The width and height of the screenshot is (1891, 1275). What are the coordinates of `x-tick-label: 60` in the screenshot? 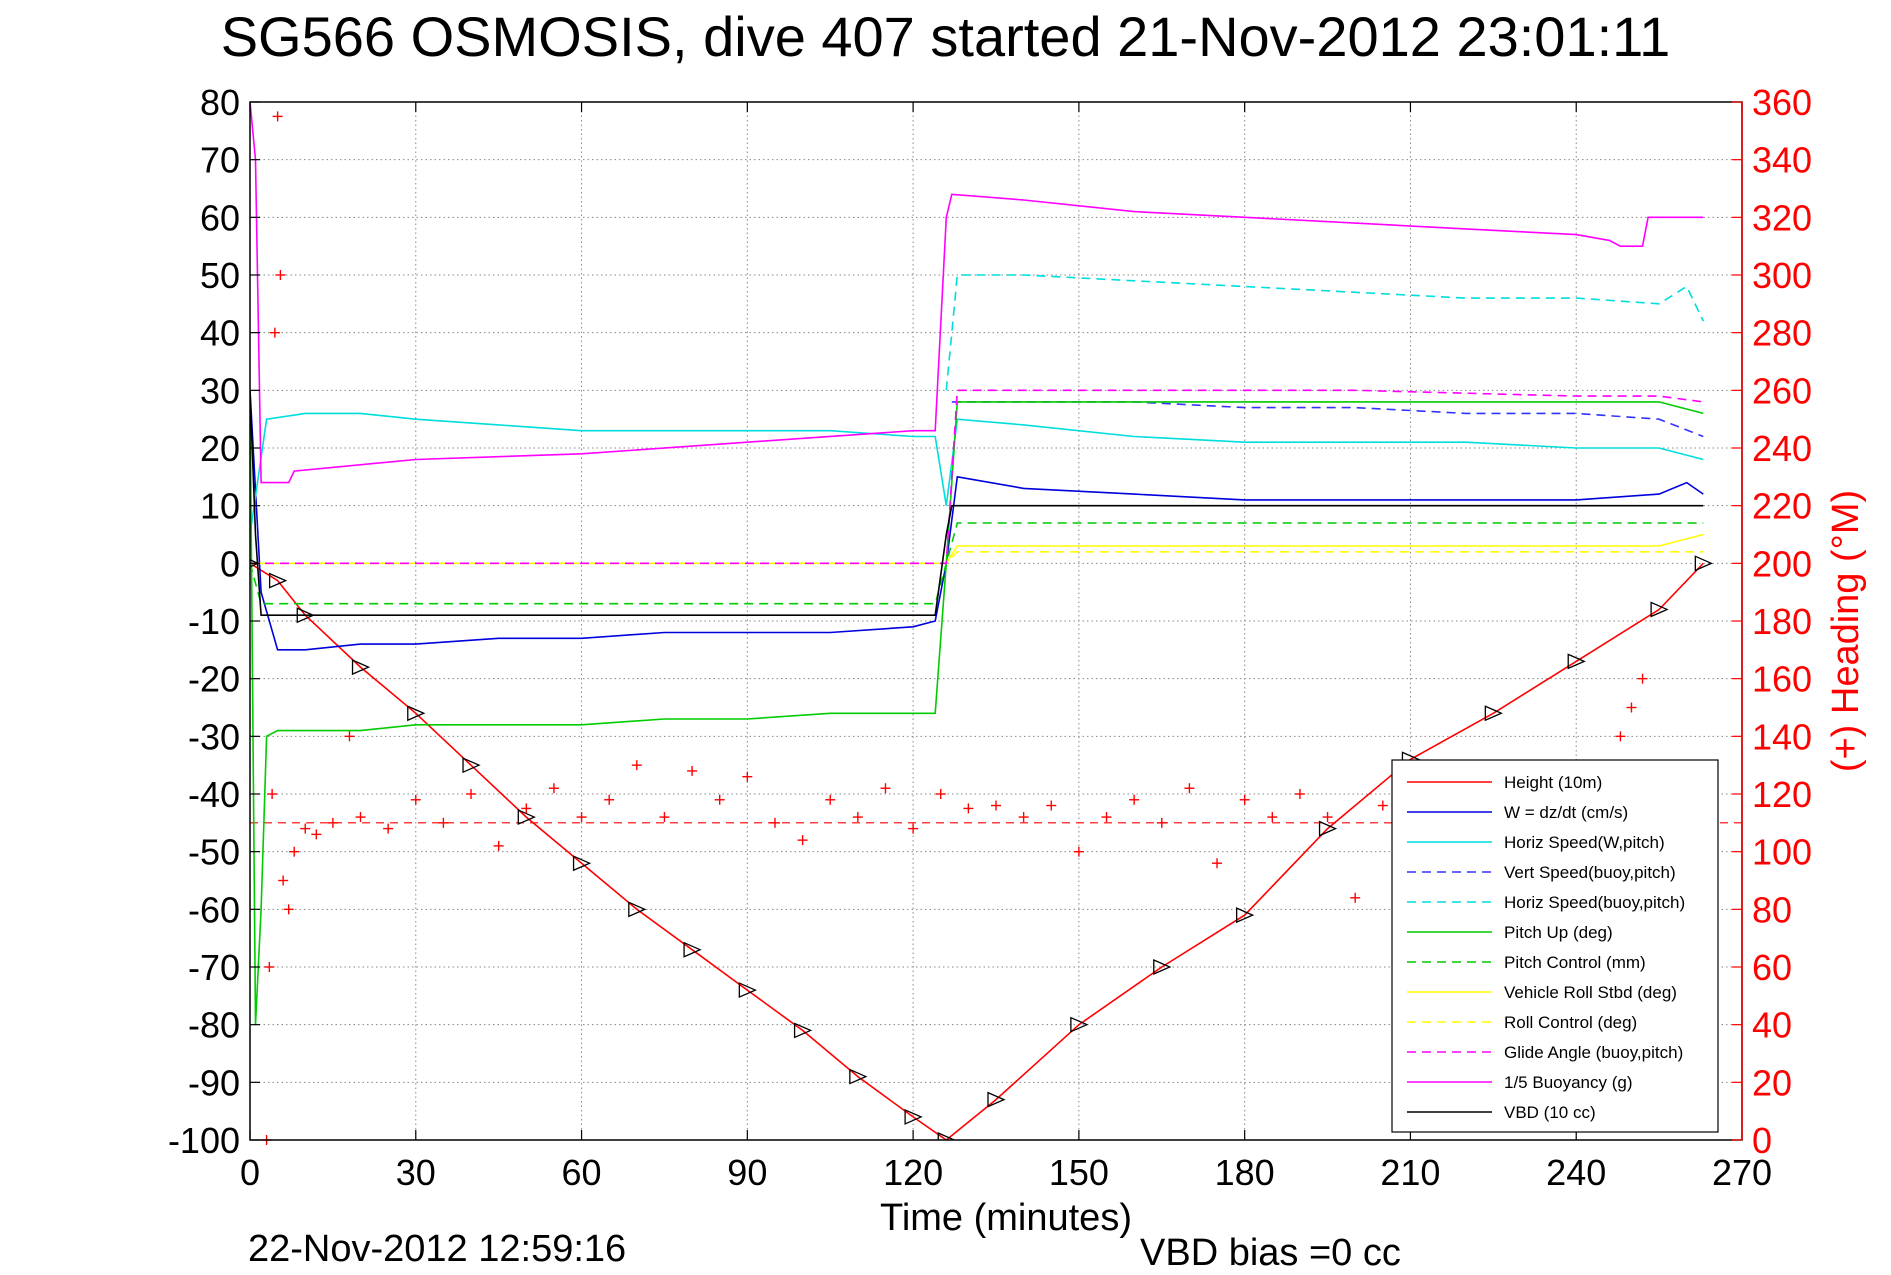 It's located at (582, 1172).